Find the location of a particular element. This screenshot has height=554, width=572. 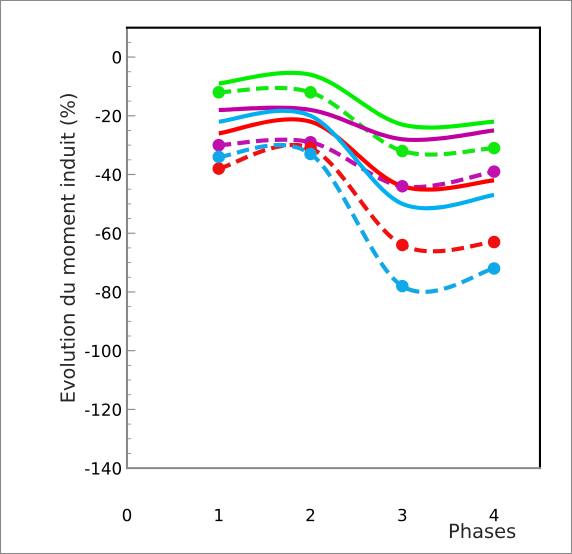

y-tick-label: -60 is located at coordinates (109, 233).